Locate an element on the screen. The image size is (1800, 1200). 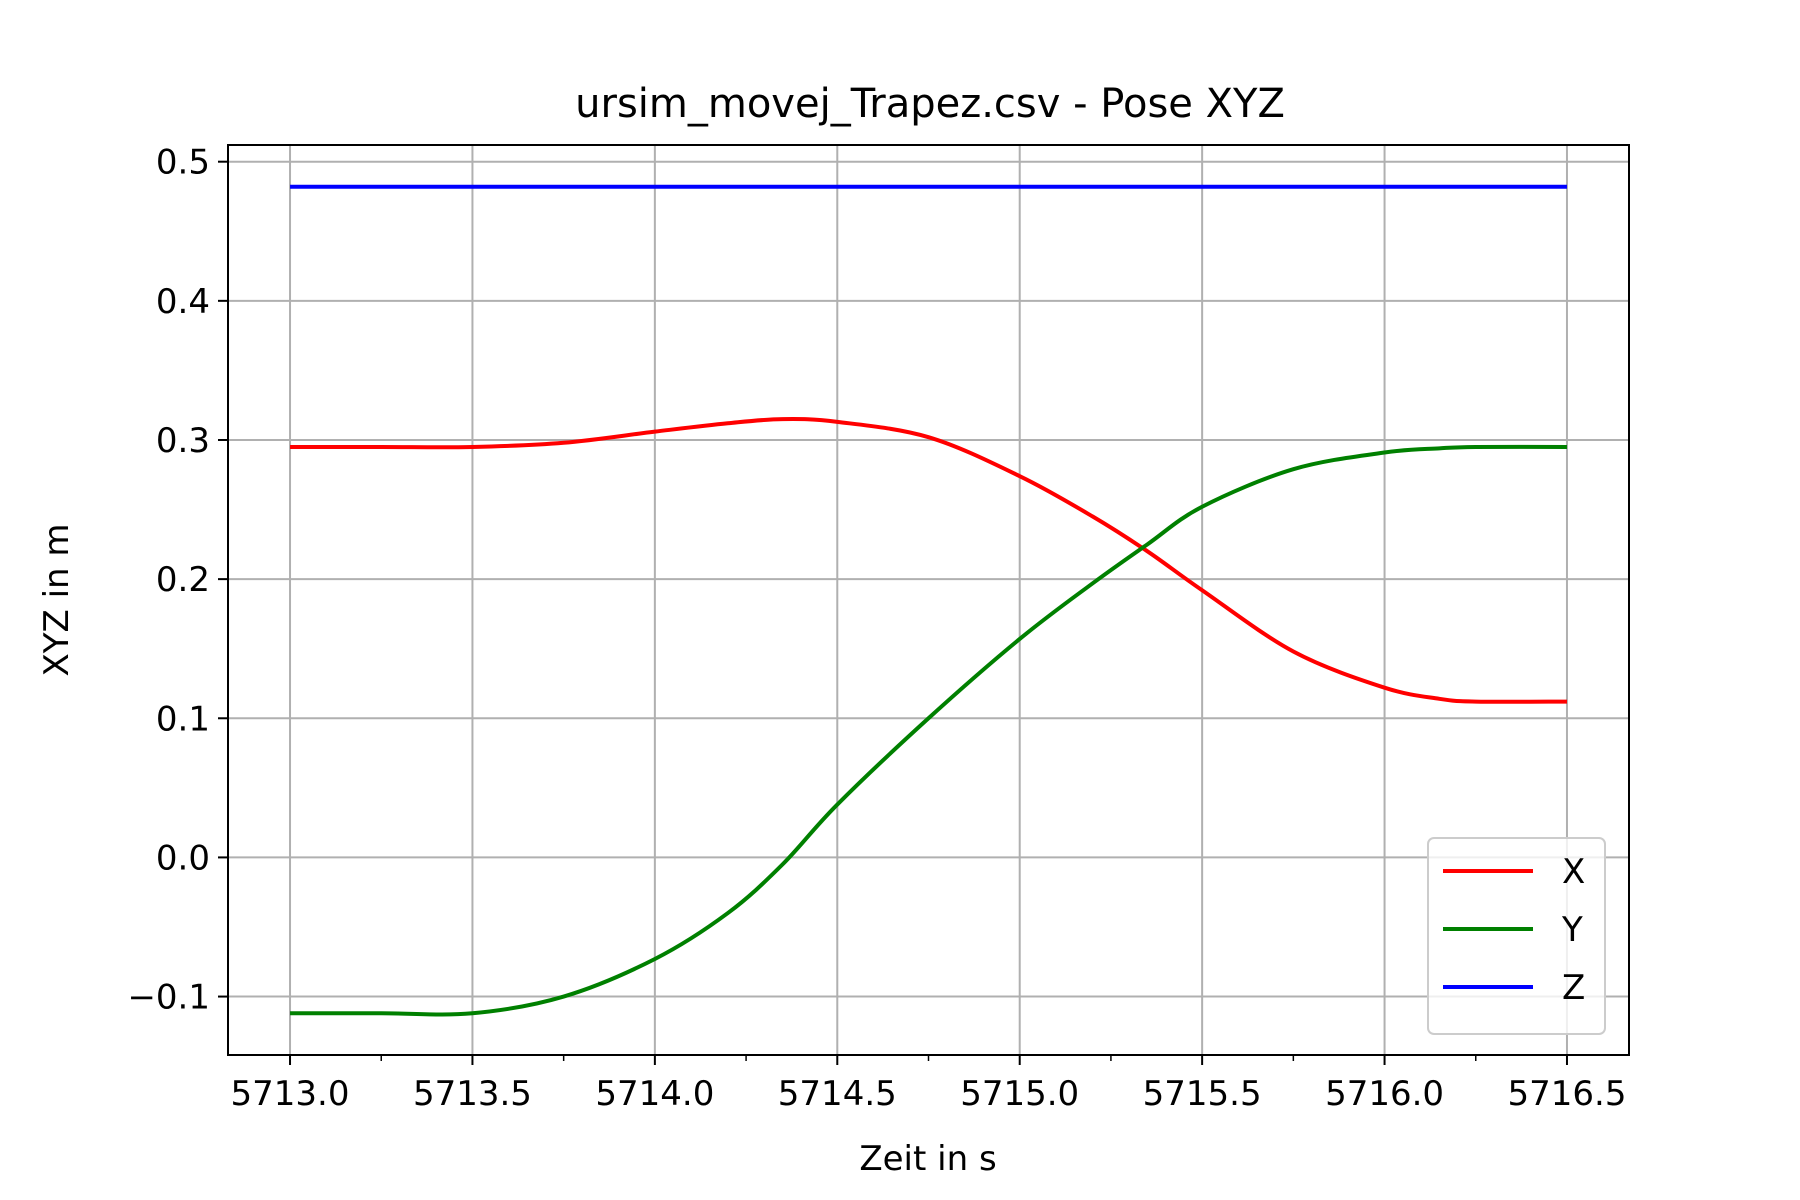
y-tick-label: 0.3 is located at coordinates (183, 441).